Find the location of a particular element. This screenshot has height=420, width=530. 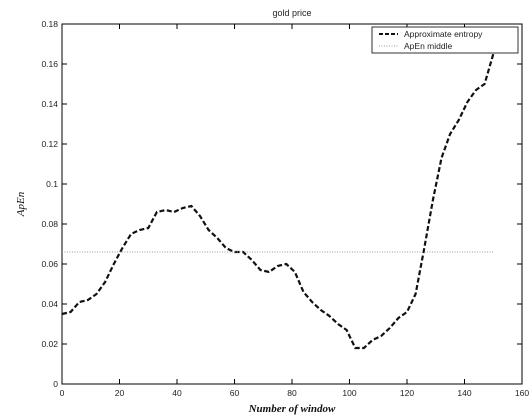

x-tick-label: 80 is located at coordinates (292, 393).